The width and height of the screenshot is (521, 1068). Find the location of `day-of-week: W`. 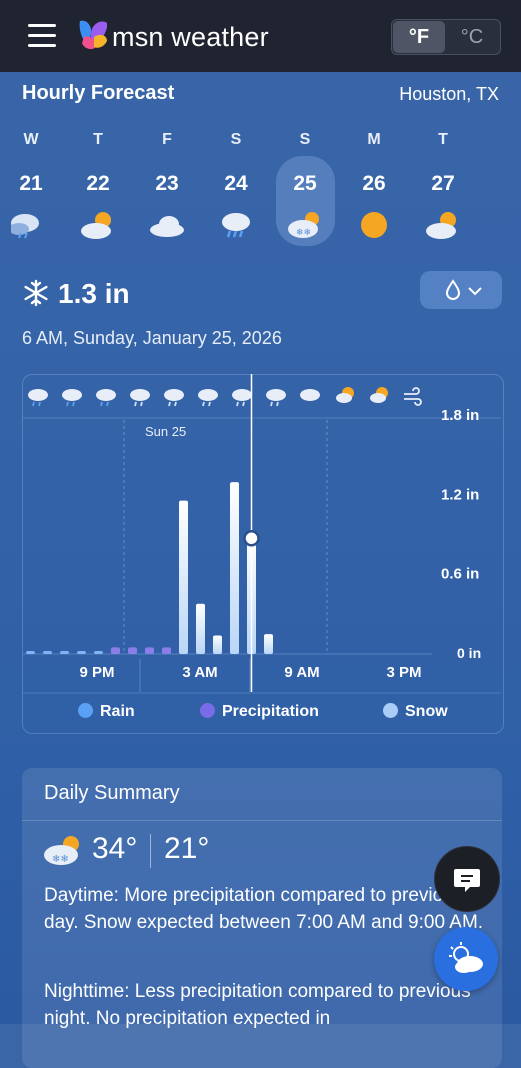

day-of-week: W is located at coordinates (31, 139).